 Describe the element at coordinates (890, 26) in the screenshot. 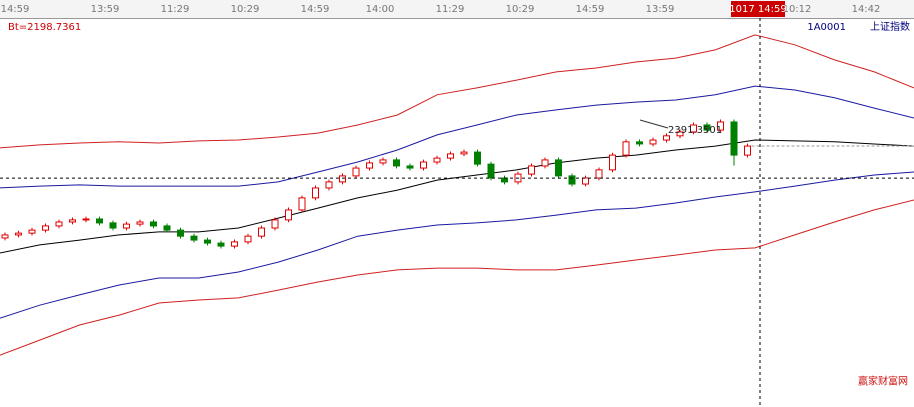

I see `index-name: 上证指数` at that location.